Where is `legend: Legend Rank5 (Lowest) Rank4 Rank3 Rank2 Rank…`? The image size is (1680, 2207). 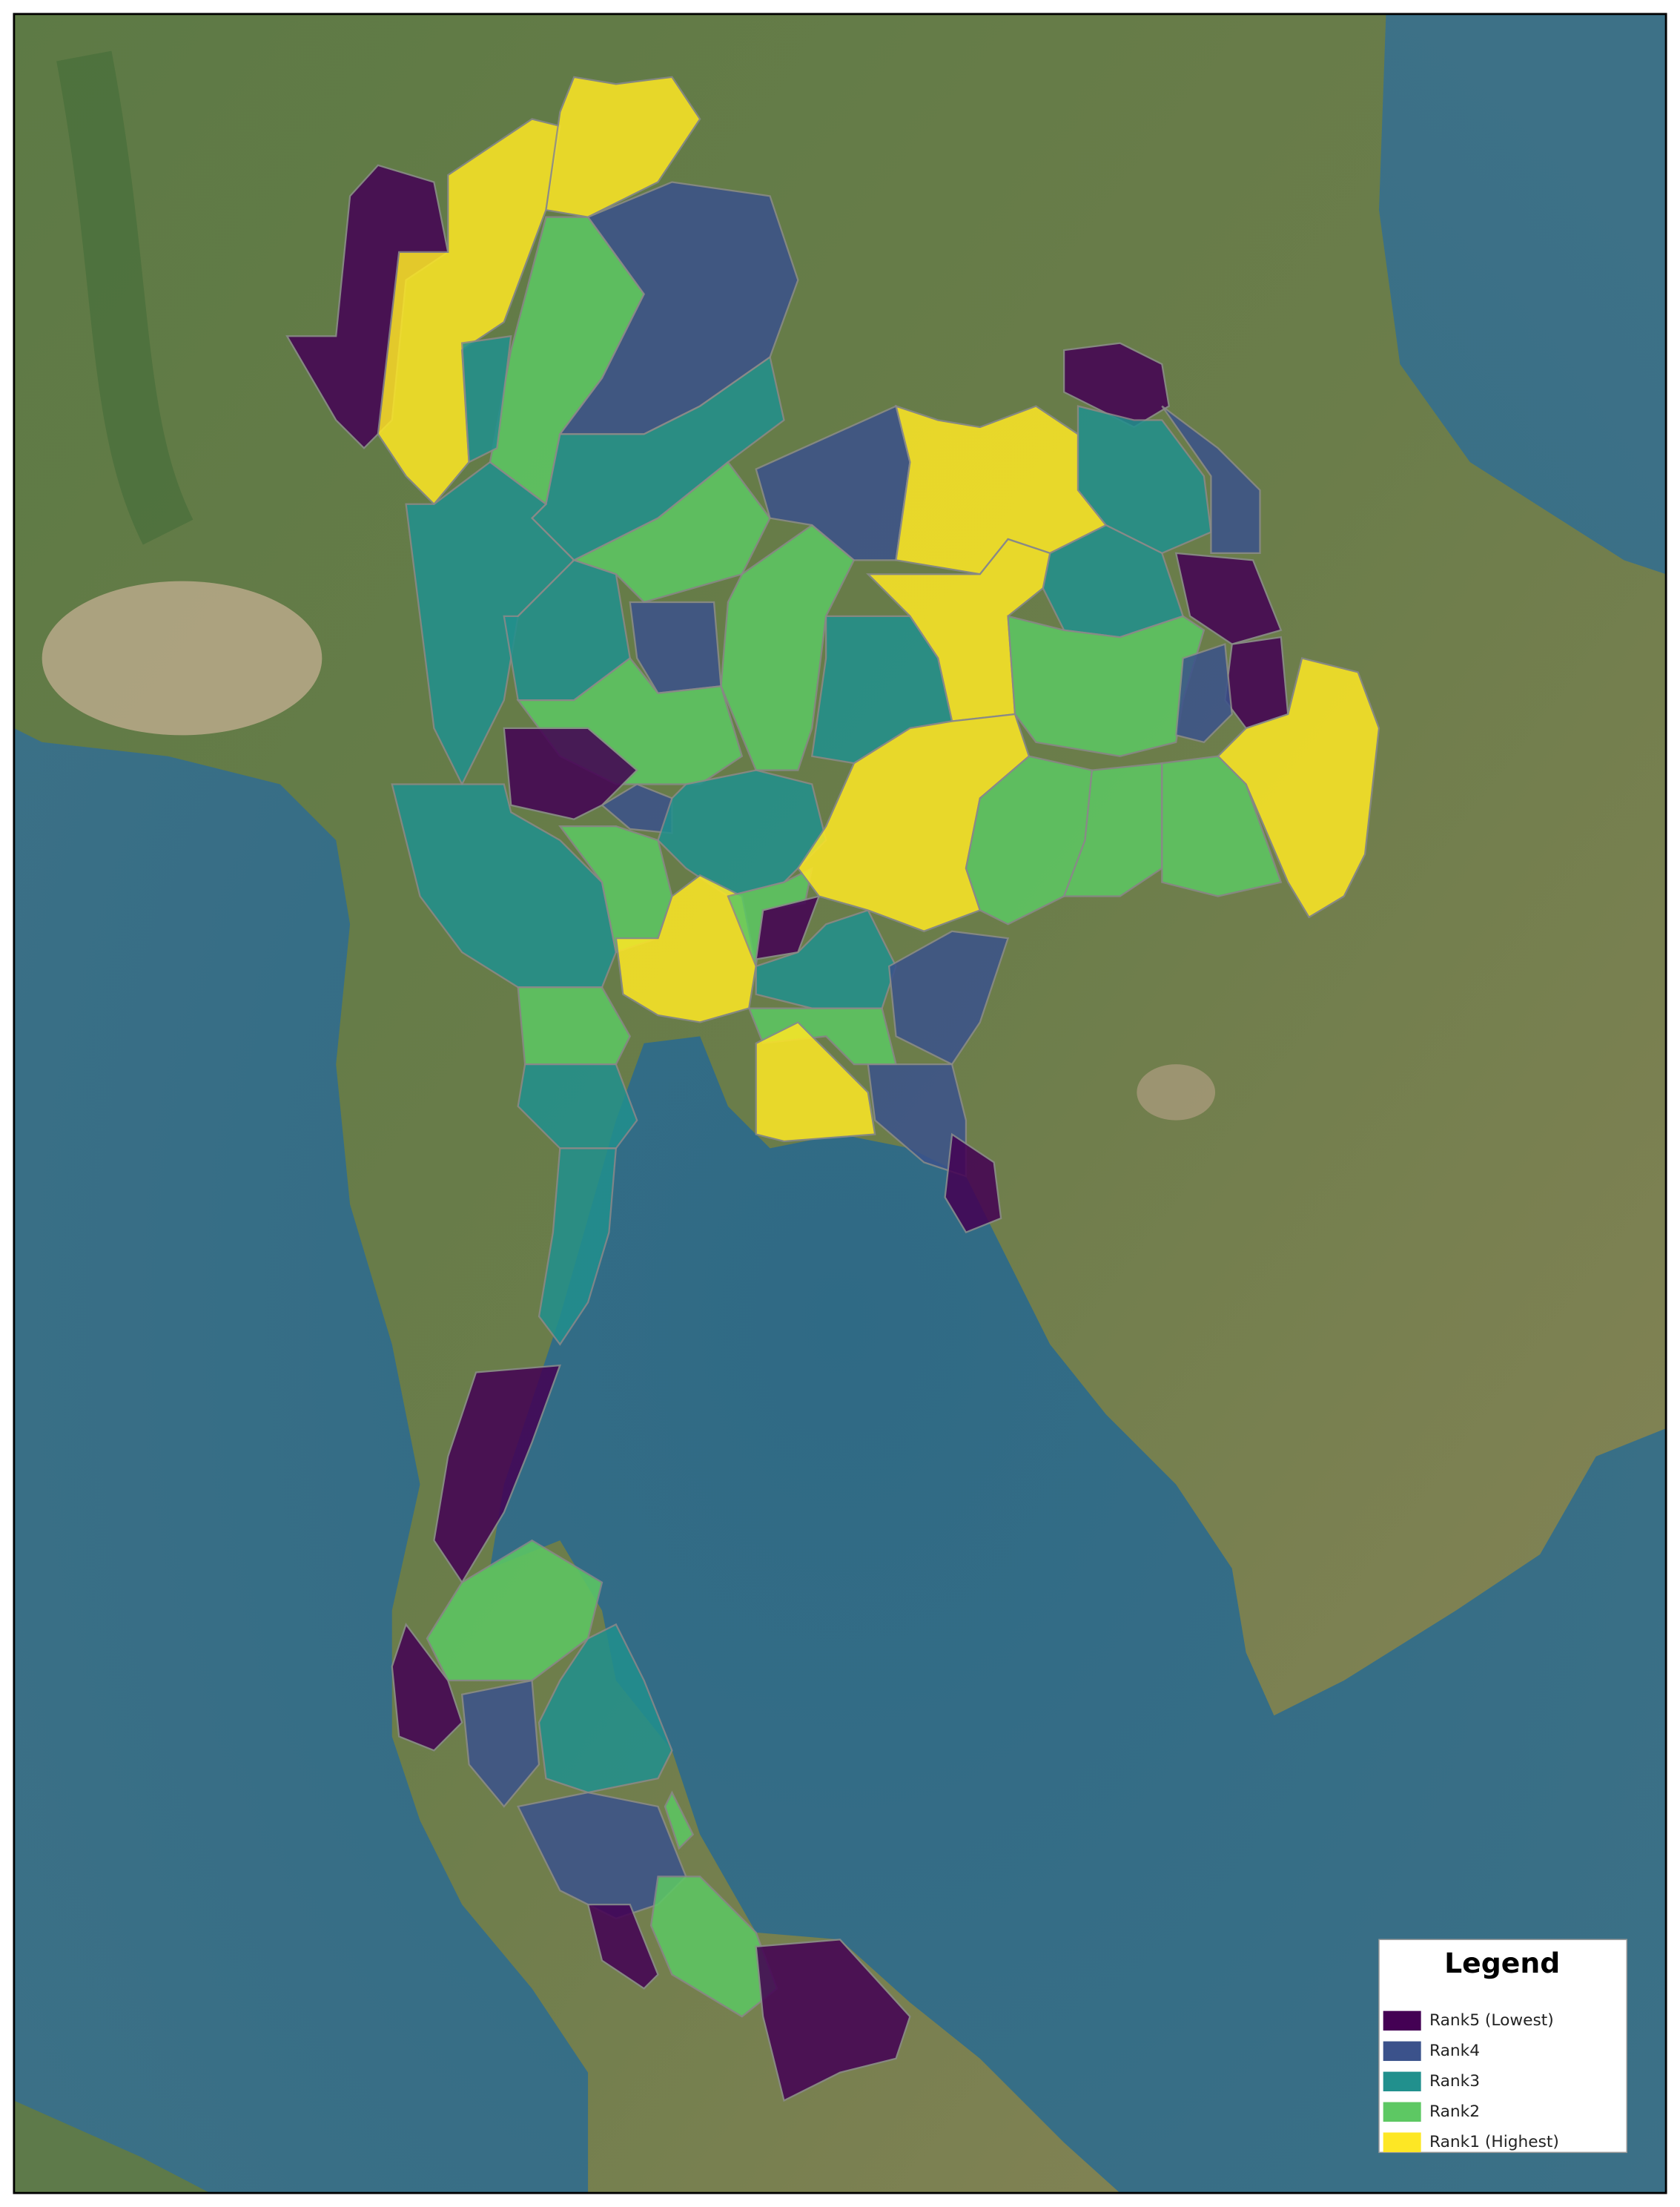
legend: Legend Rank5 (Lowest) Rank4 Rank3 Rank2 Rank… is located at coordinates (1502, 2046).